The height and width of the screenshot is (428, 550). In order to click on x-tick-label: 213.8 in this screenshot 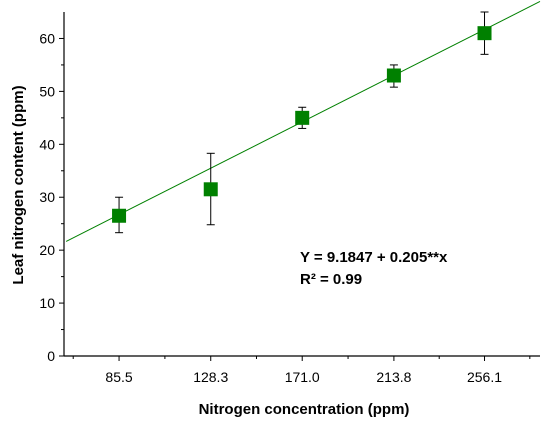, I will do `click(393, 377)`.